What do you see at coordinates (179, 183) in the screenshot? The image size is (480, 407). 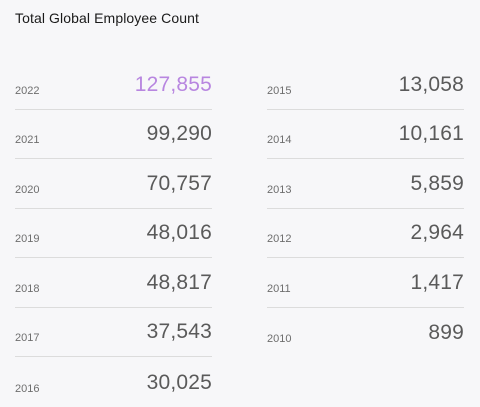 I see `employee-count-value: 70,757` at bounding box center [179, 183].